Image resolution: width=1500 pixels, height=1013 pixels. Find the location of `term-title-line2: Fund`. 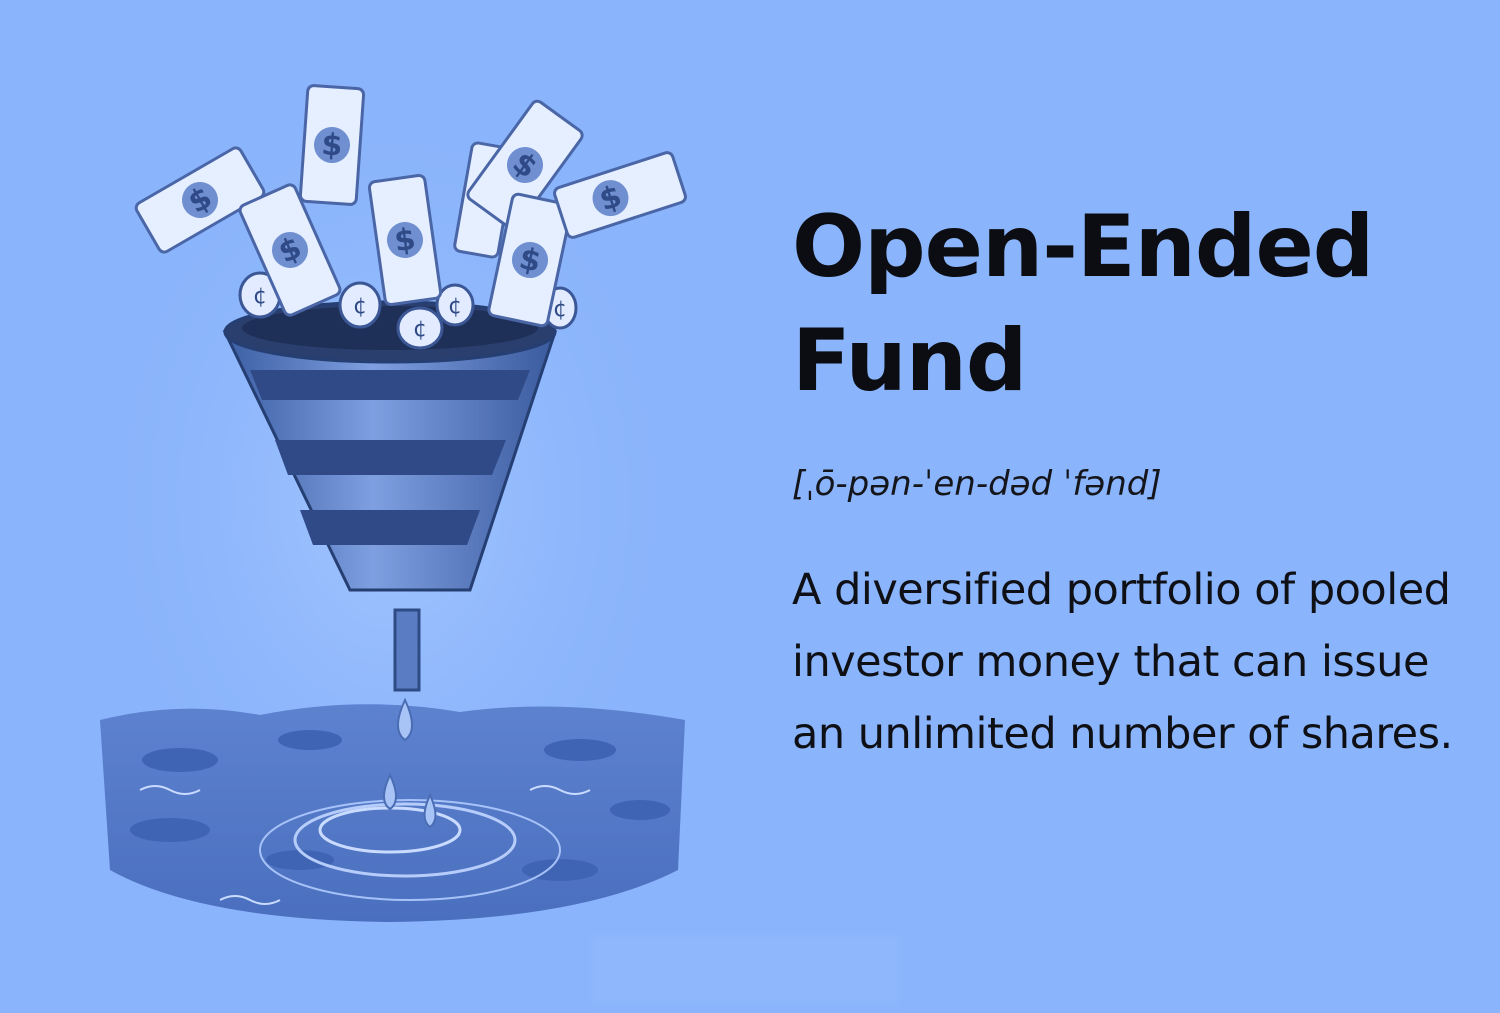

term-title-line2: Fund is located at coordinates (909, 361).